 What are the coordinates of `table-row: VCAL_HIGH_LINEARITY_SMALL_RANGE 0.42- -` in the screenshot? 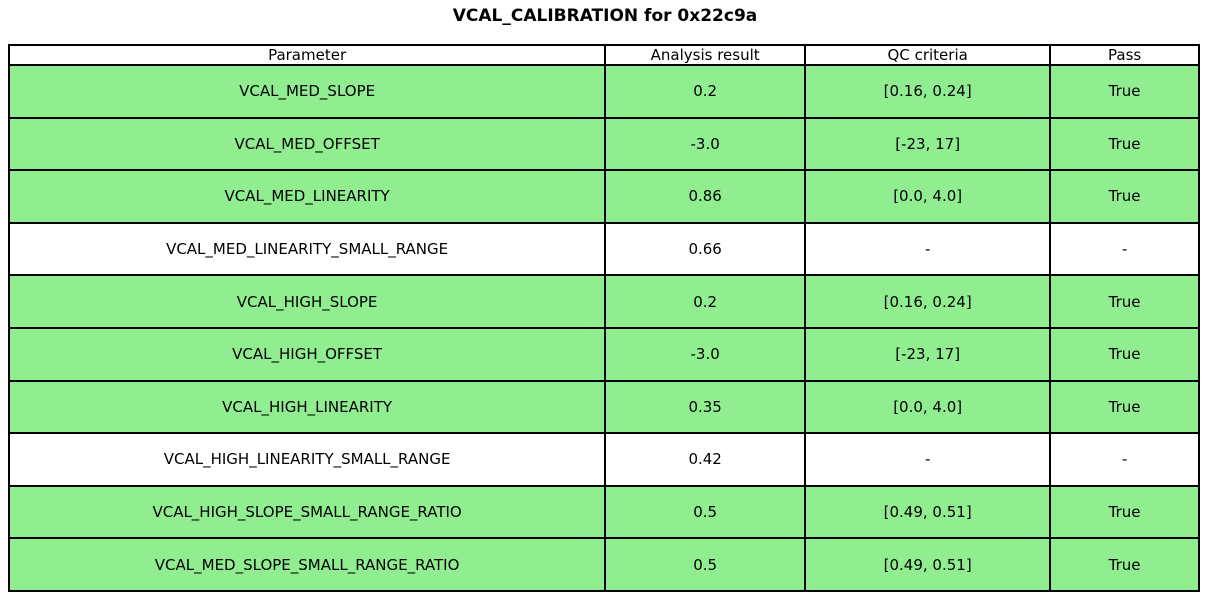 It's located at (603, 459).